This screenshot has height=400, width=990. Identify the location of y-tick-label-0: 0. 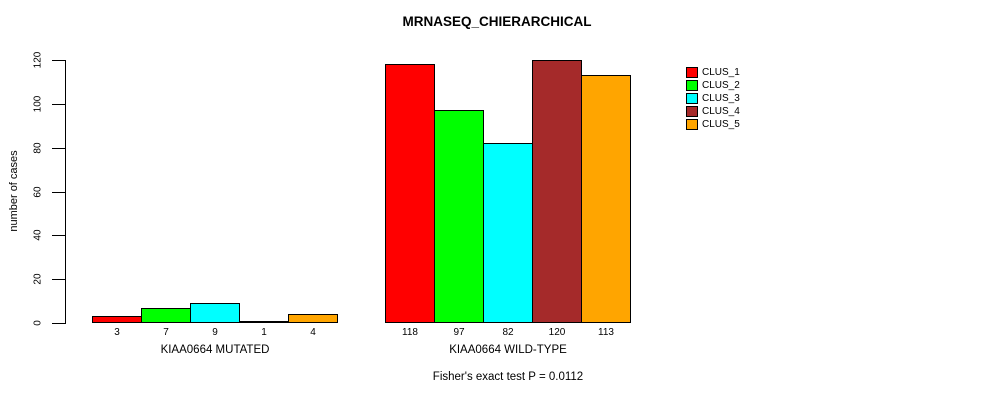
(38, 323).